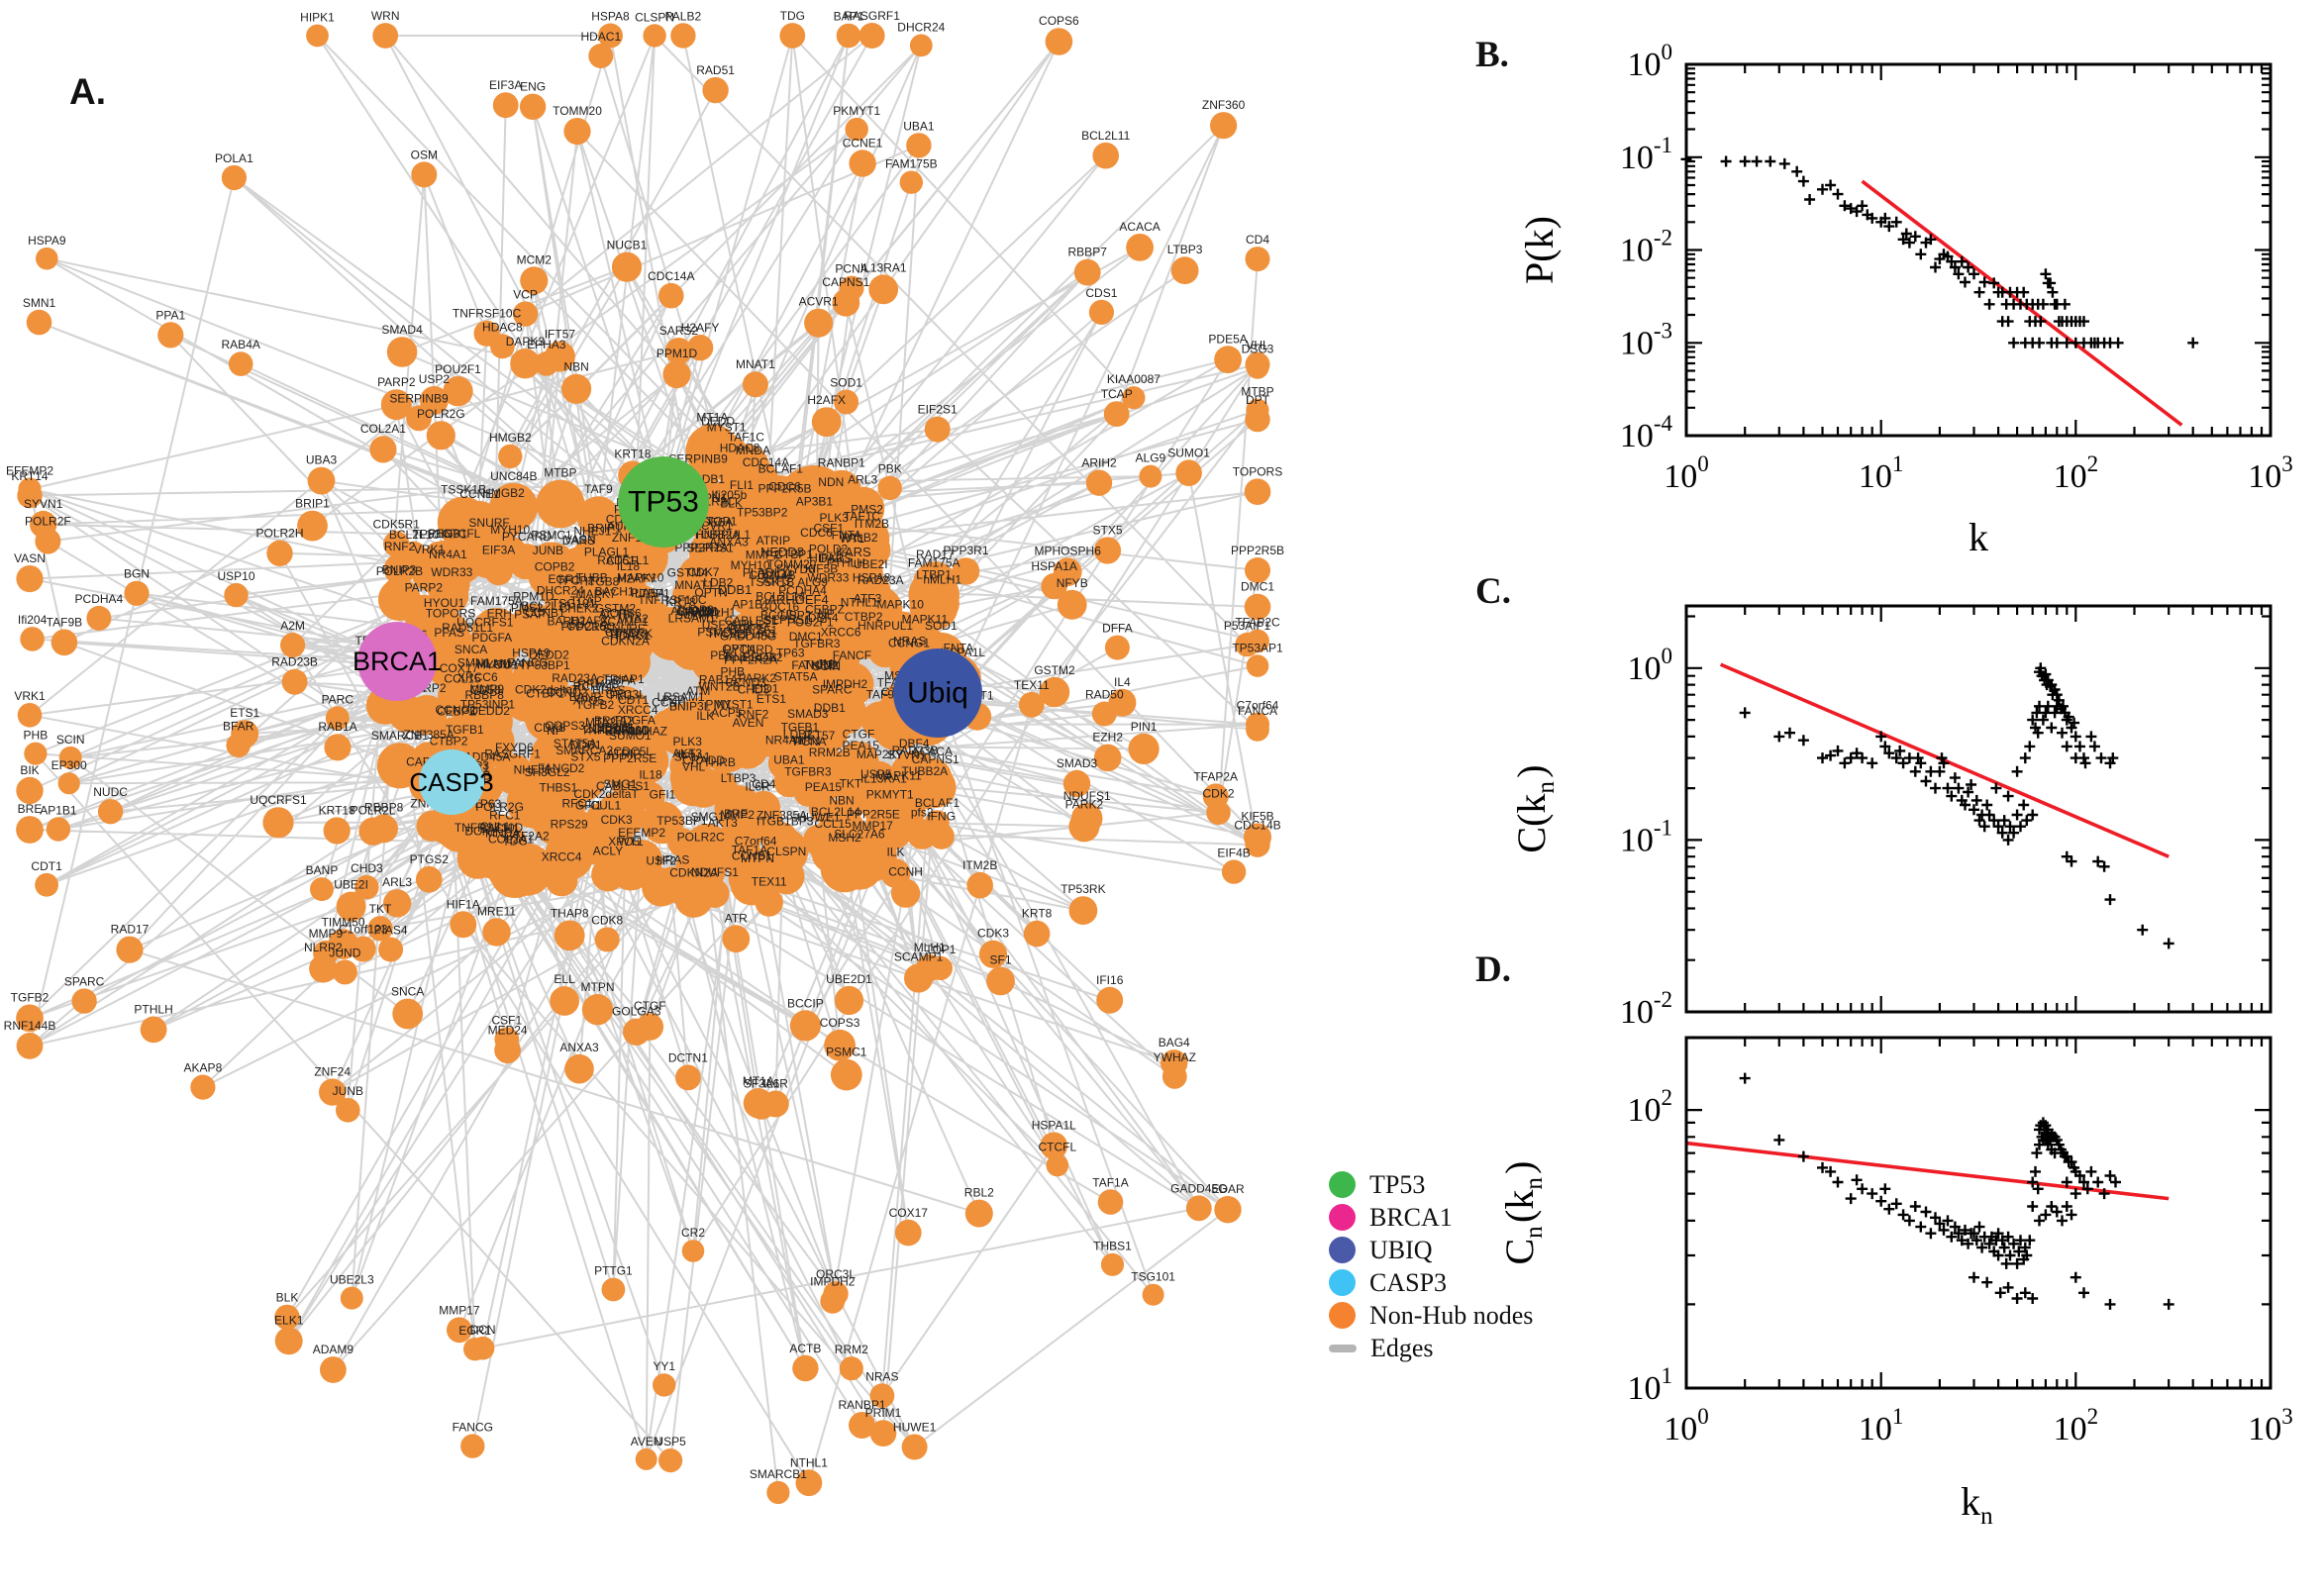 The image size is (2323, 1596). What do you see at coordinates (661, 861) in the screenshot?
I see `svg-text: USF2` at bounding box center [661, 861].